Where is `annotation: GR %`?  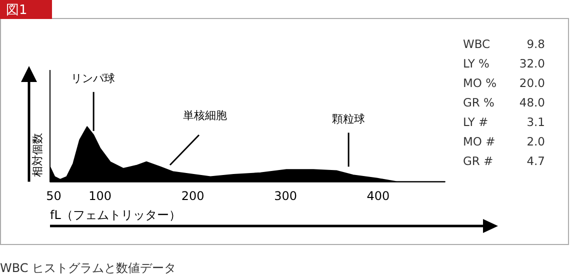
annotation: GR % is located at coordinates (478, 103).